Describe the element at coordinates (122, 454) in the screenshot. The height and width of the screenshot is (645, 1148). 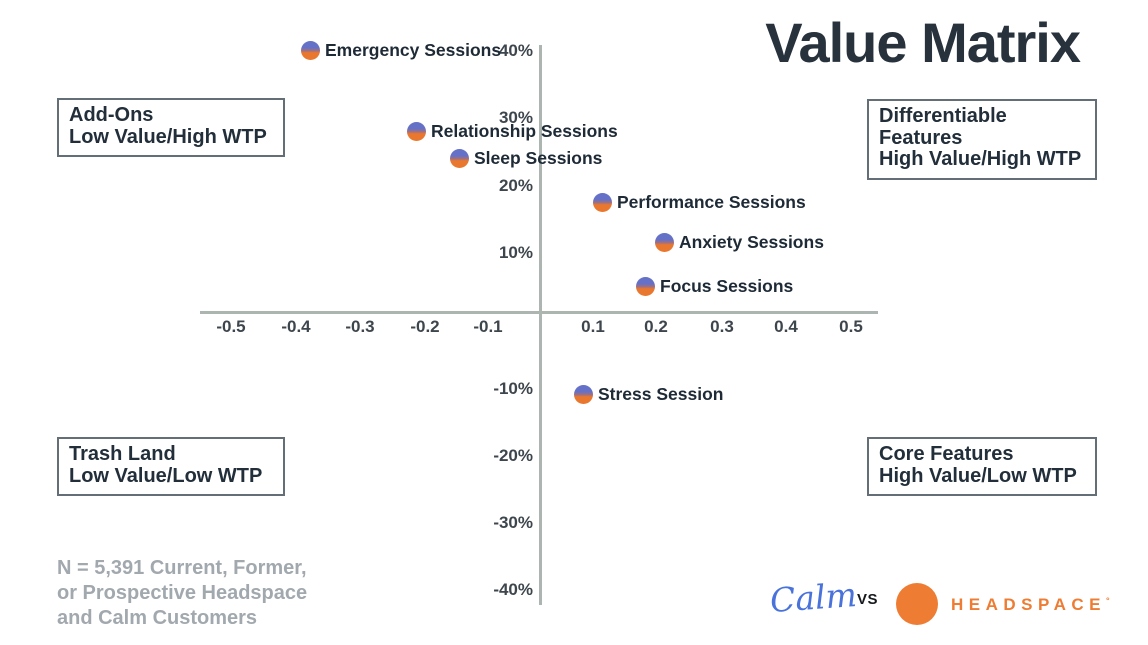
I see `quadrant-line: Trash Land` at that location.